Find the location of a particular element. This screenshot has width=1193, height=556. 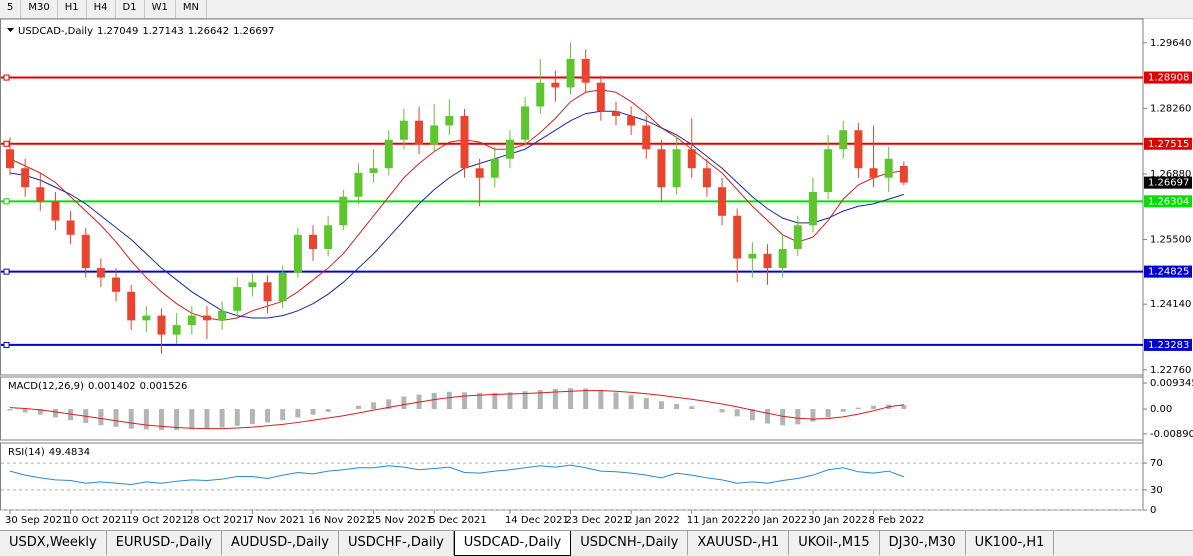

panel-value: 0.001402 is located at coordinates (112, 386).